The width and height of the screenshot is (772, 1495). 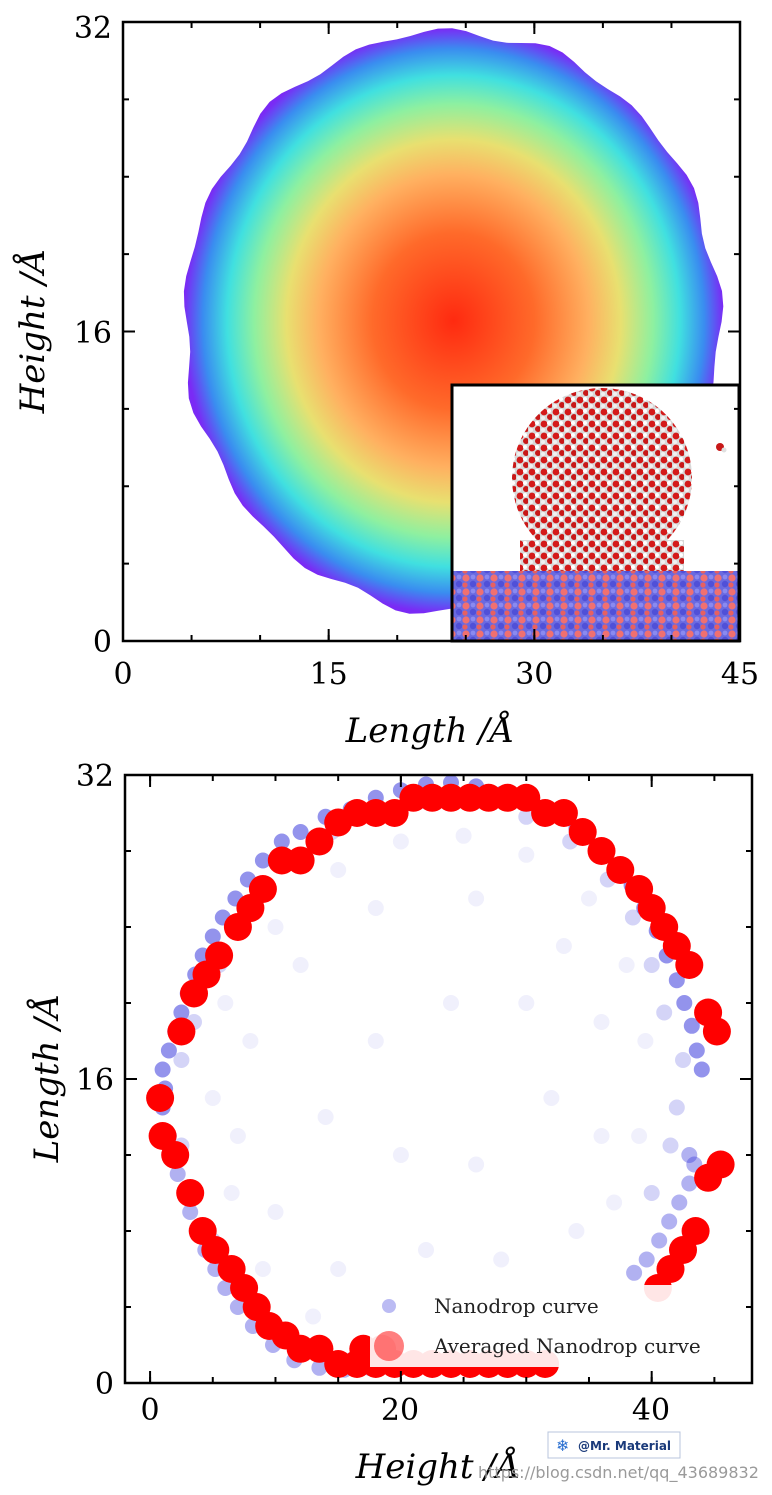 I want to click on legend-marker-averaged, so click(x=389, y=1346).